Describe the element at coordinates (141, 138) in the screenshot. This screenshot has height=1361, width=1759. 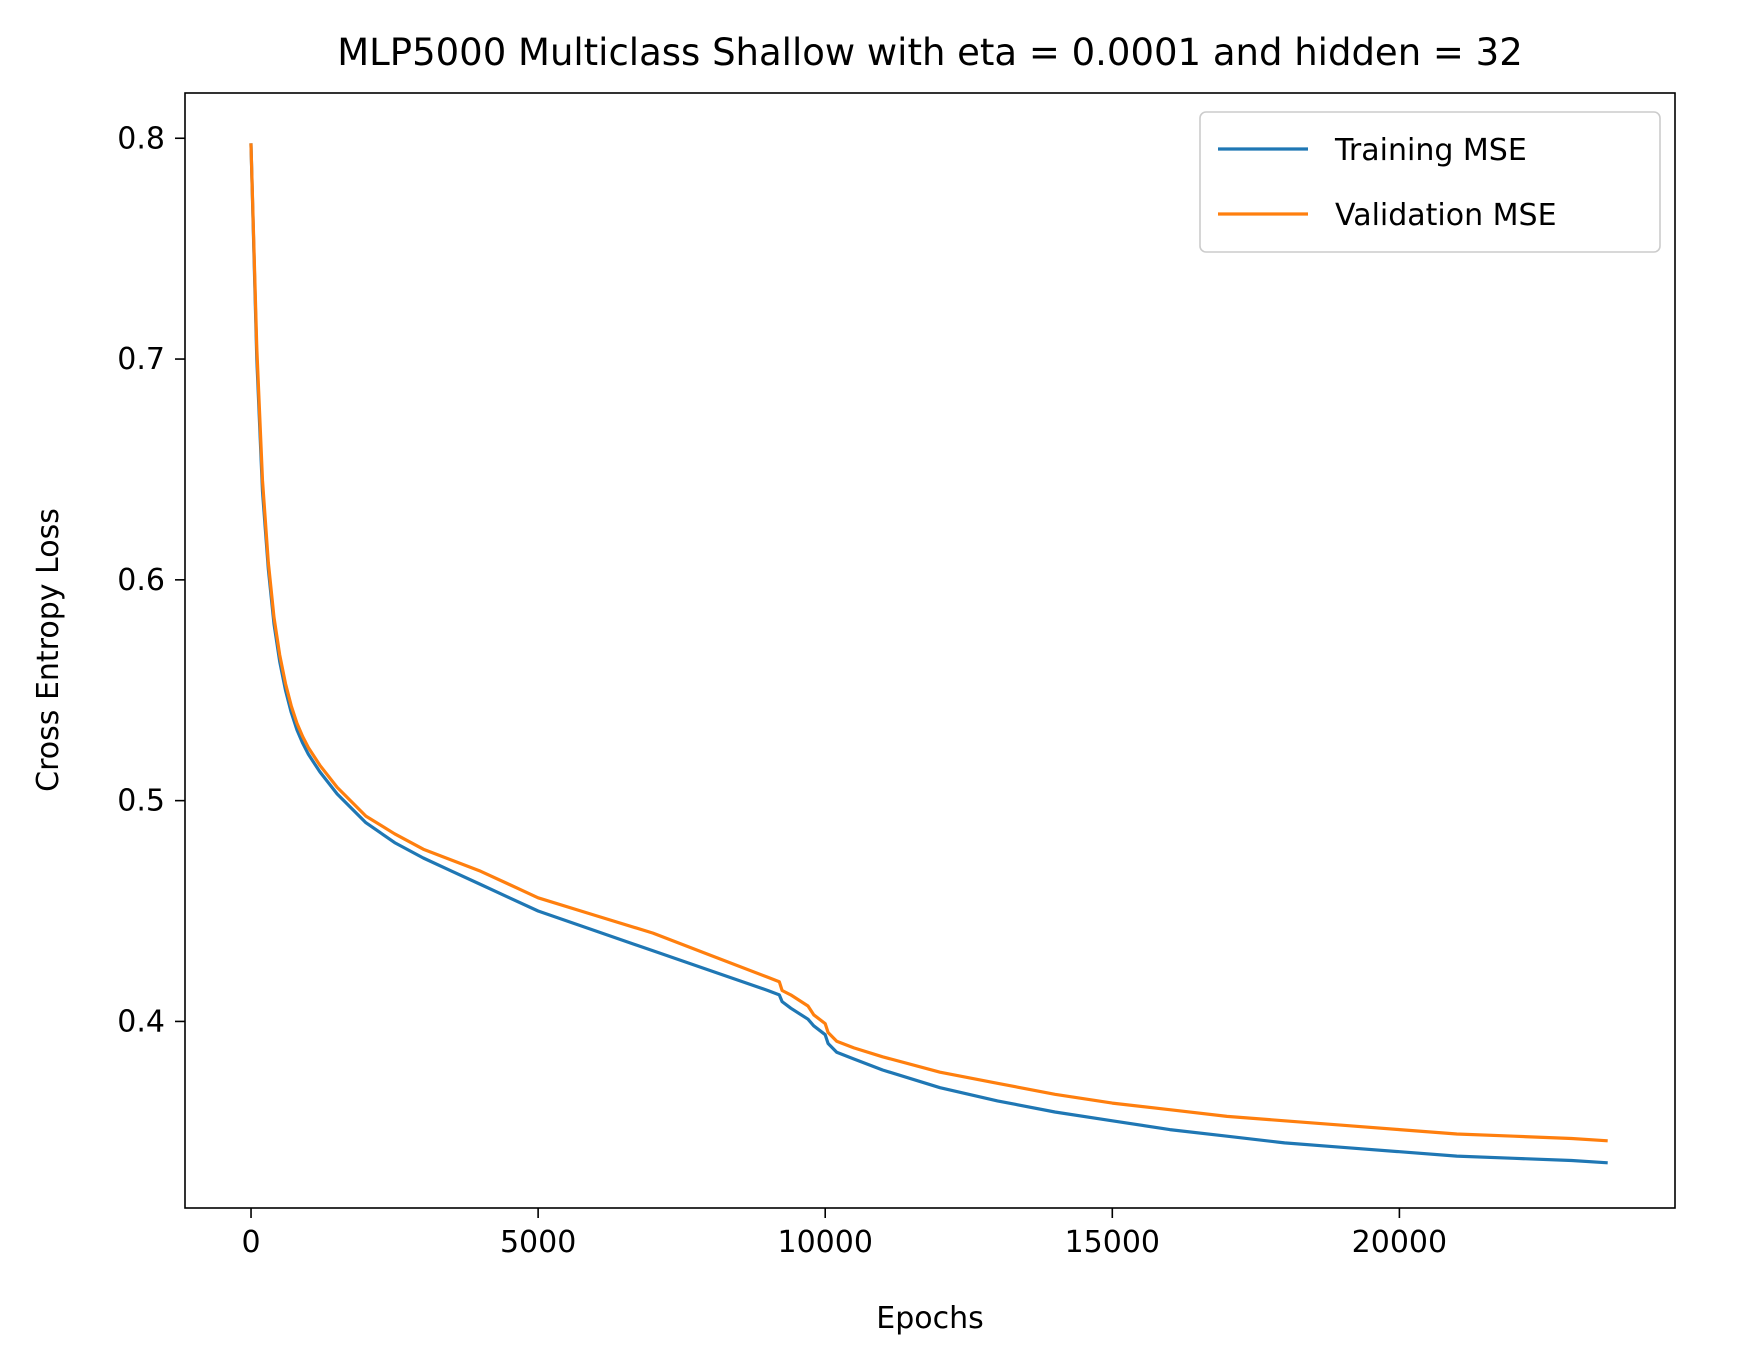
I see `y-tick-label: 0.8` at that location.